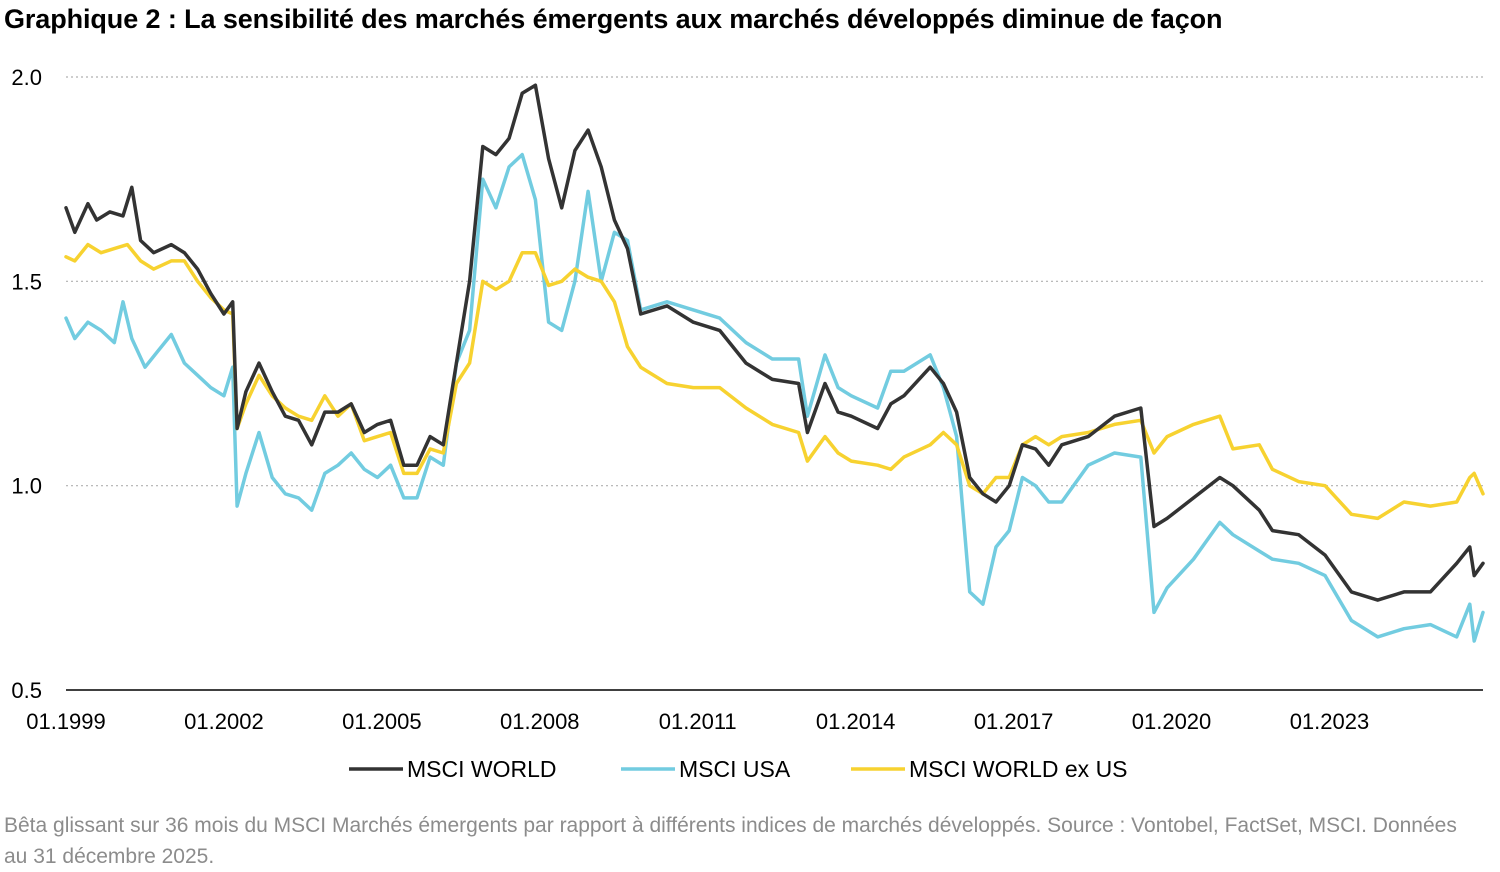 The image size is (1500, 872). I want to click on legend-item: MSCI WORLD ex US, so click(989, 769).